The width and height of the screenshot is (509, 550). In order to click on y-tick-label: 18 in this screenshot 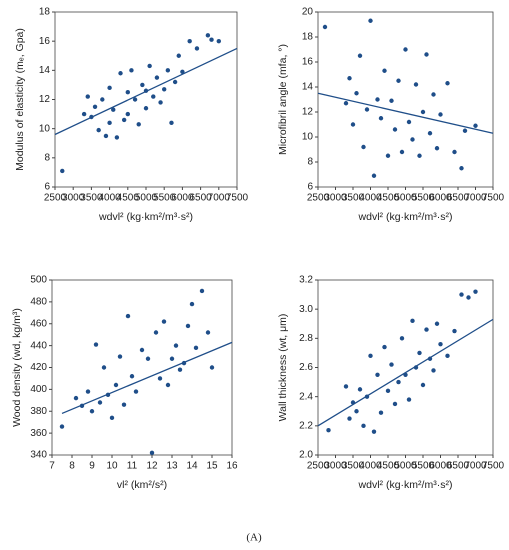, I will do `click(308, 37)`.